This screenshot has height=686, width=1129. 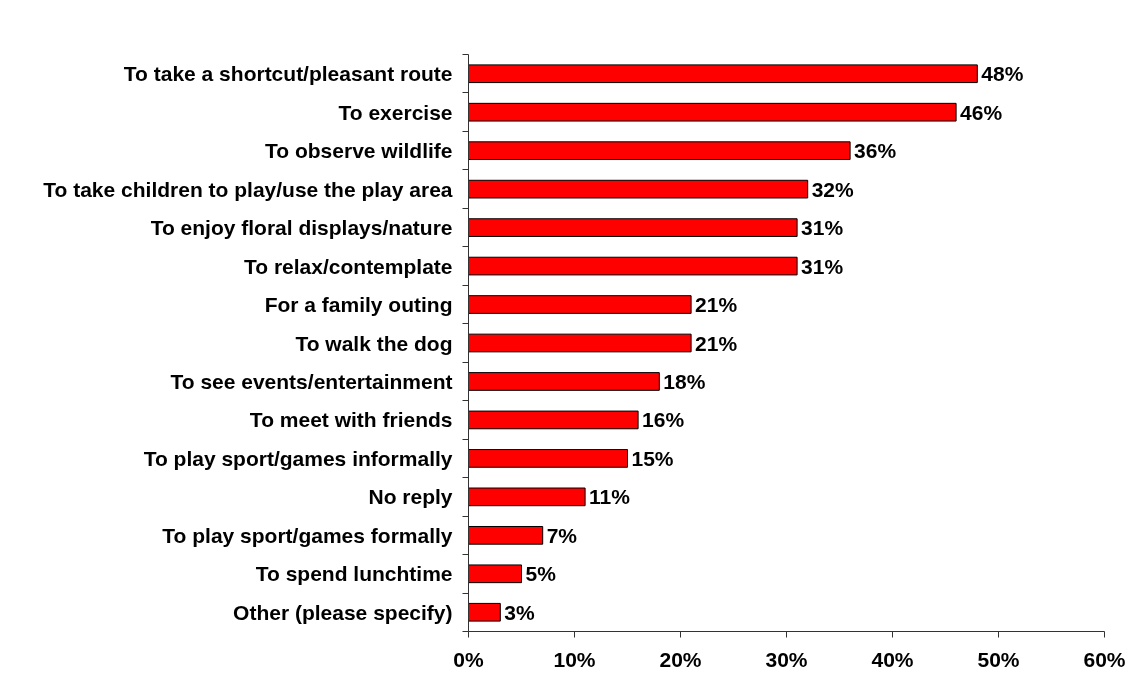 I want to click on data-label: 15%, so click(x=652, y=458).